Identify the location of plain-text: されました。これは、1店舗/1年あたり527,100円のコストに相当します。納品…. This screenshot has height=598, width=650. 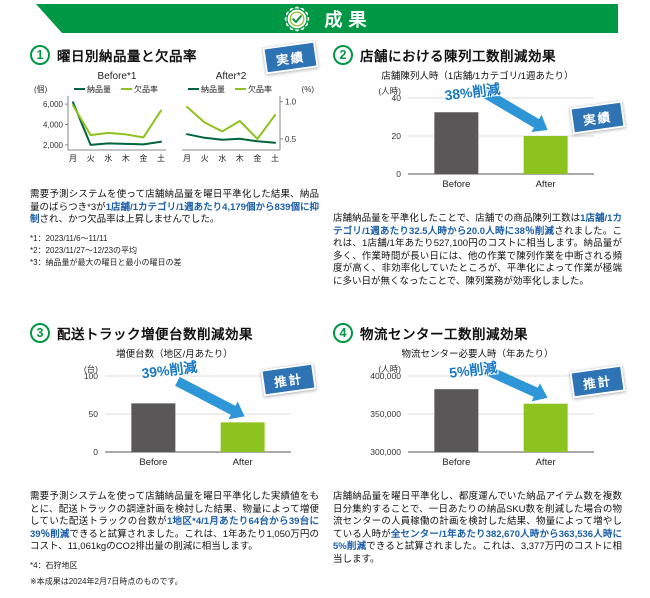
(477, 256).